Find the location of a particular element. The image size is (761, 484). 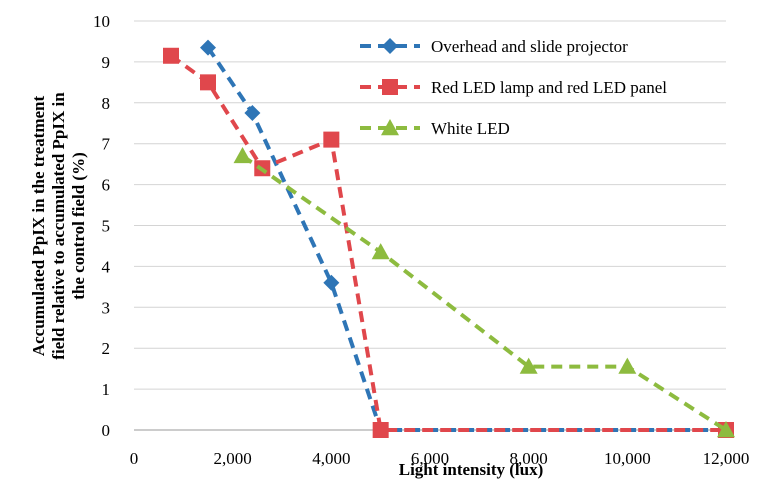

y-tick-label: 3 is located at coordinates (106, 307).